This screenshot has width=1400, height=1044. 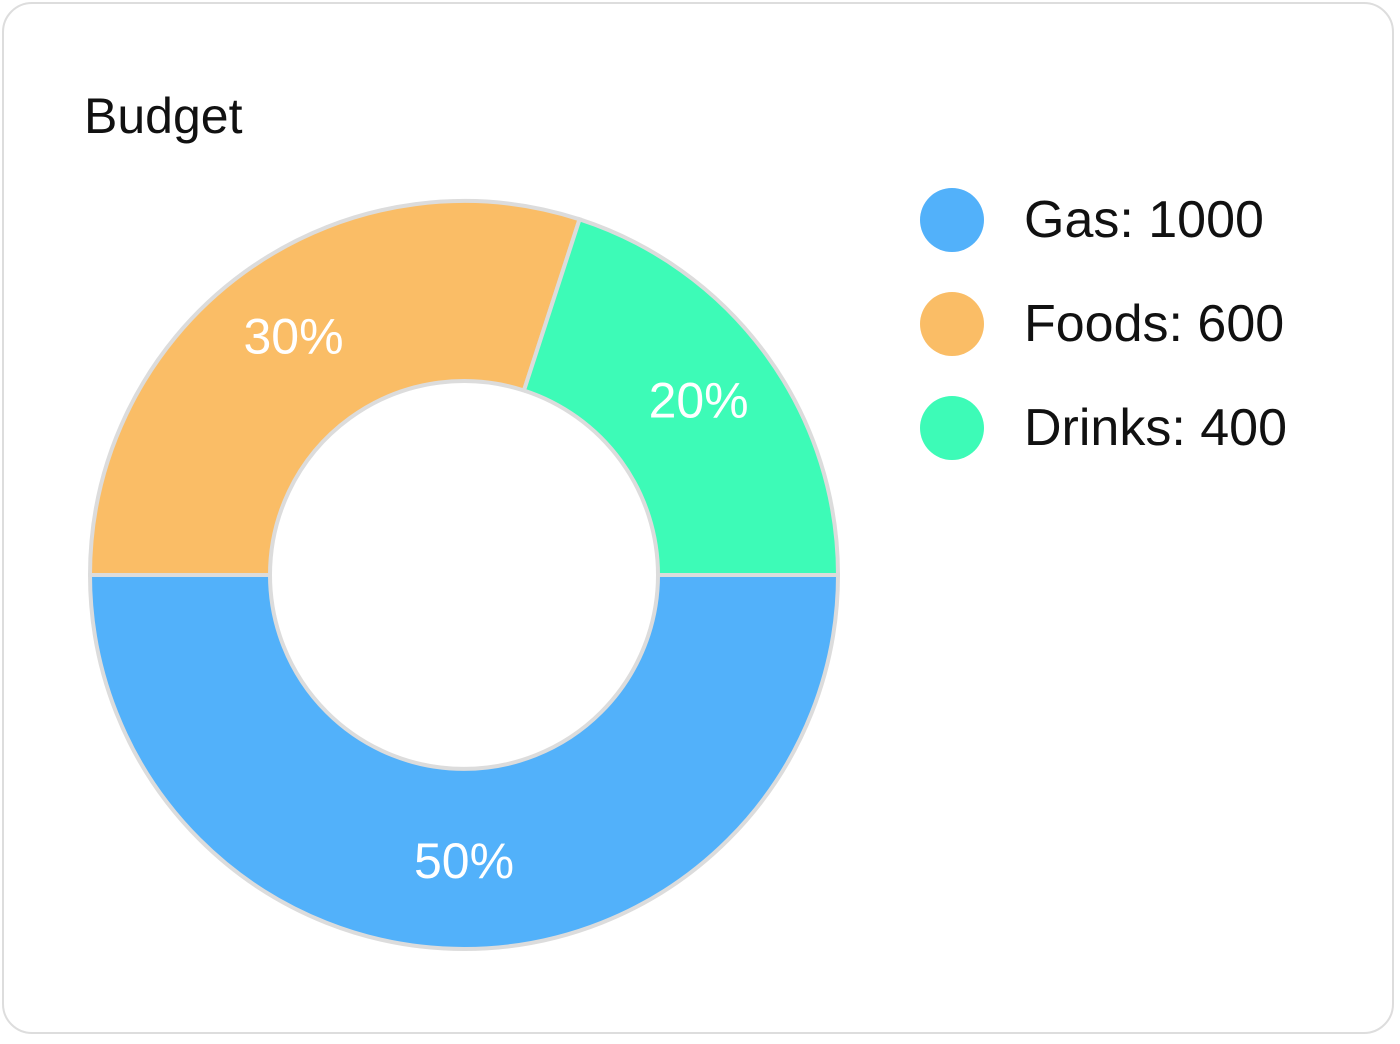 I want to click on legend: Gas: 1000 Foods: 600 Drinks: 400, so click(x=1103, y=344).